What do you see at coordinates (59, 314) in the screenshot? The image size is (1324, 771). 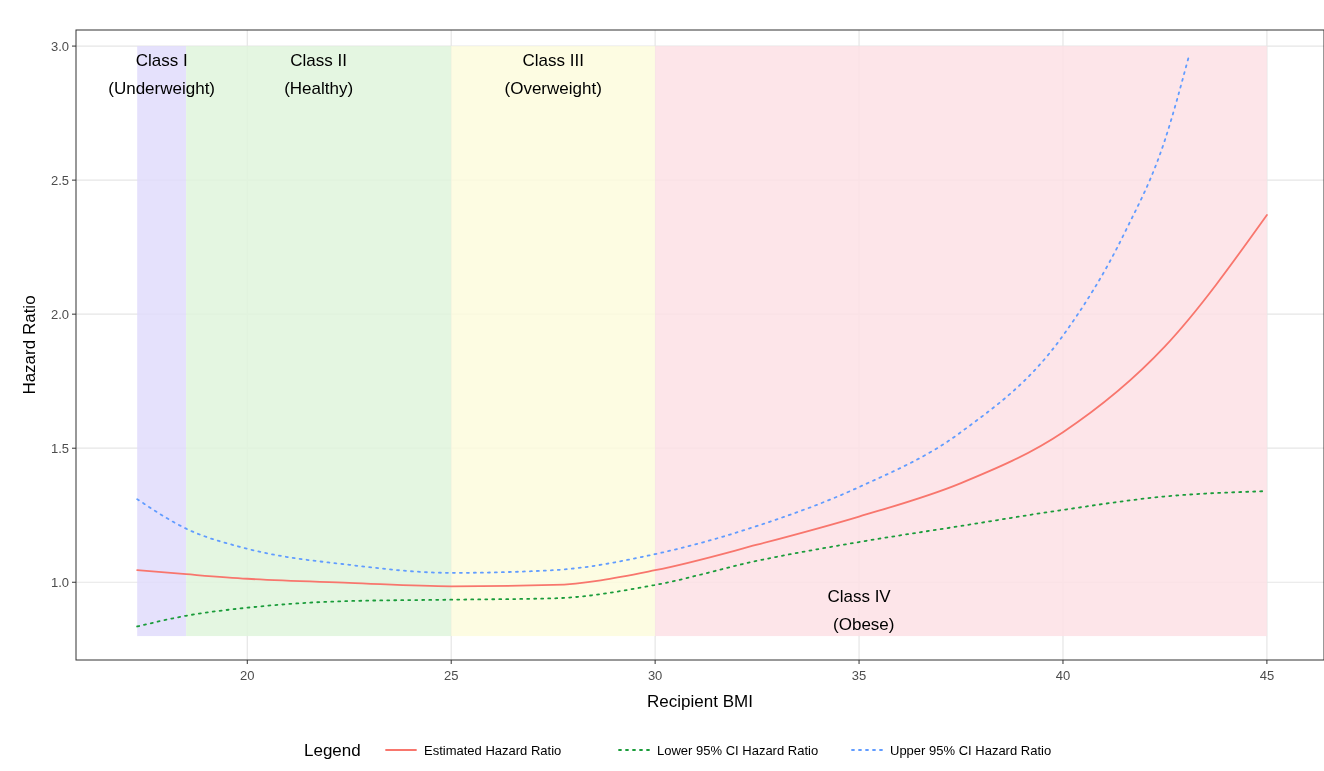 I see `y-tick-label: 2.0` at bounding box center [59, 314].